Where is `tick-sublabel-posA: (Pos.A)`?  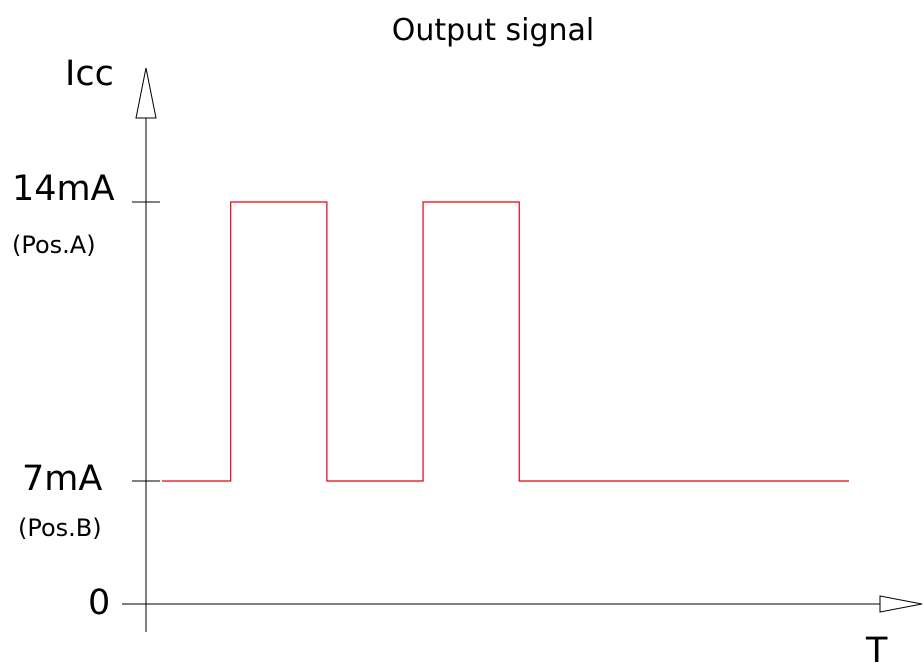
tick-sublabel-posA: (Pos.A) is located at coordinates (54, 245).